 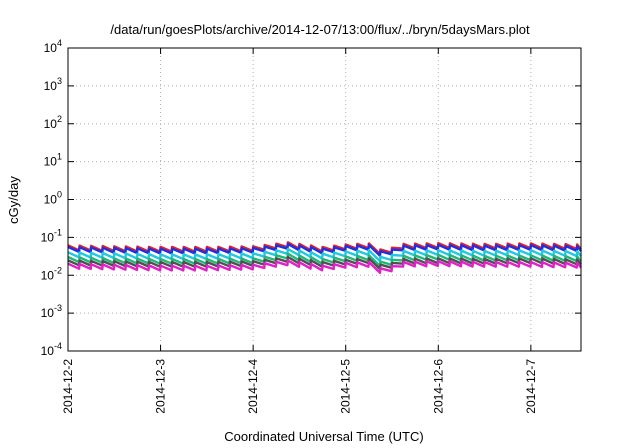 I want to click on x-tick-label: 2014-12-3, so click(x=161, y=386).